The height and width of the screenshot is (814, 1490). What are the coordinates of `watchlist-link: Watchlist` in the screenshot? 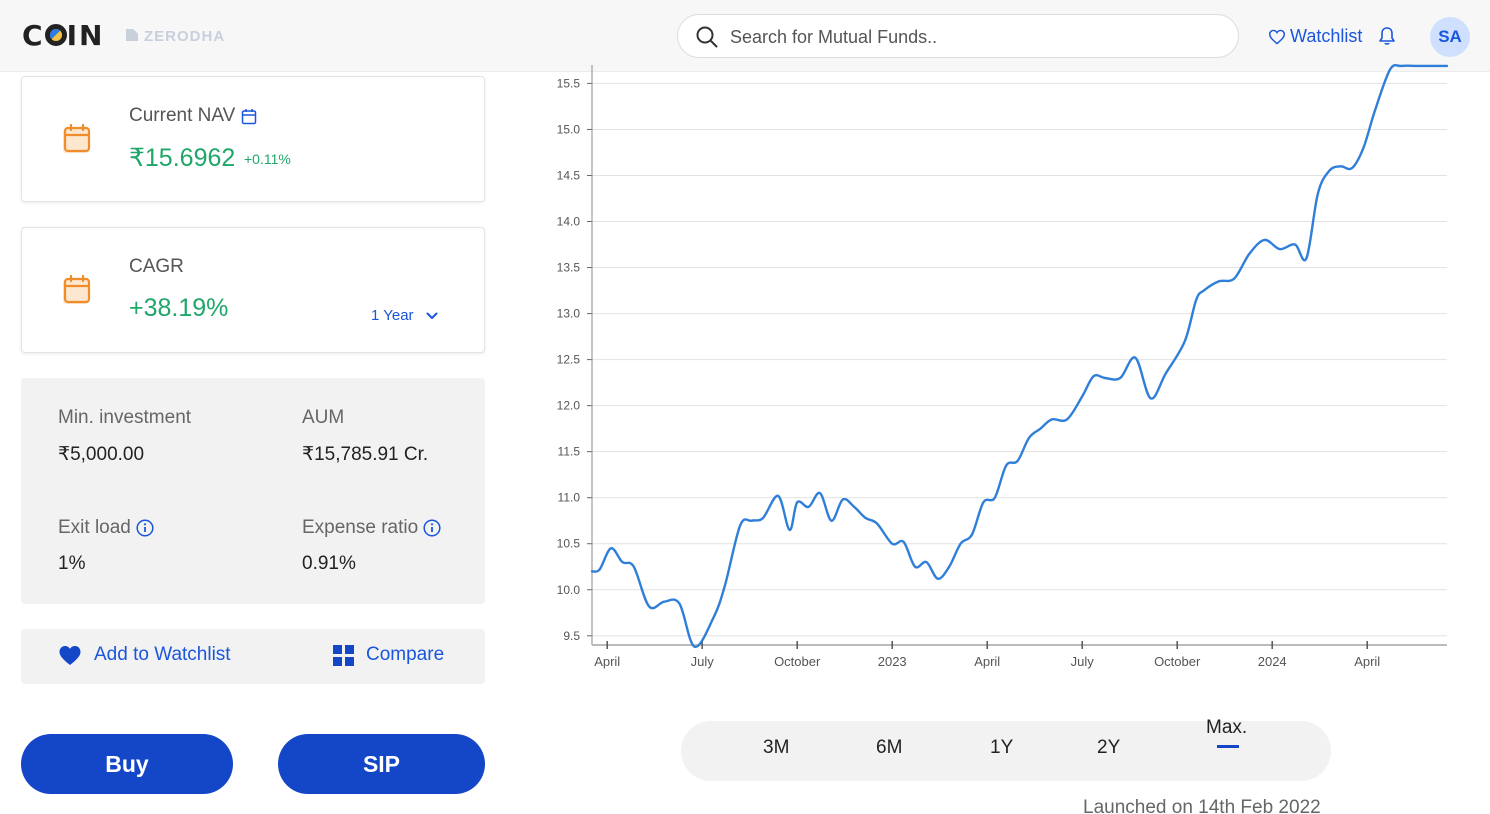 It's located at (1315, 36).